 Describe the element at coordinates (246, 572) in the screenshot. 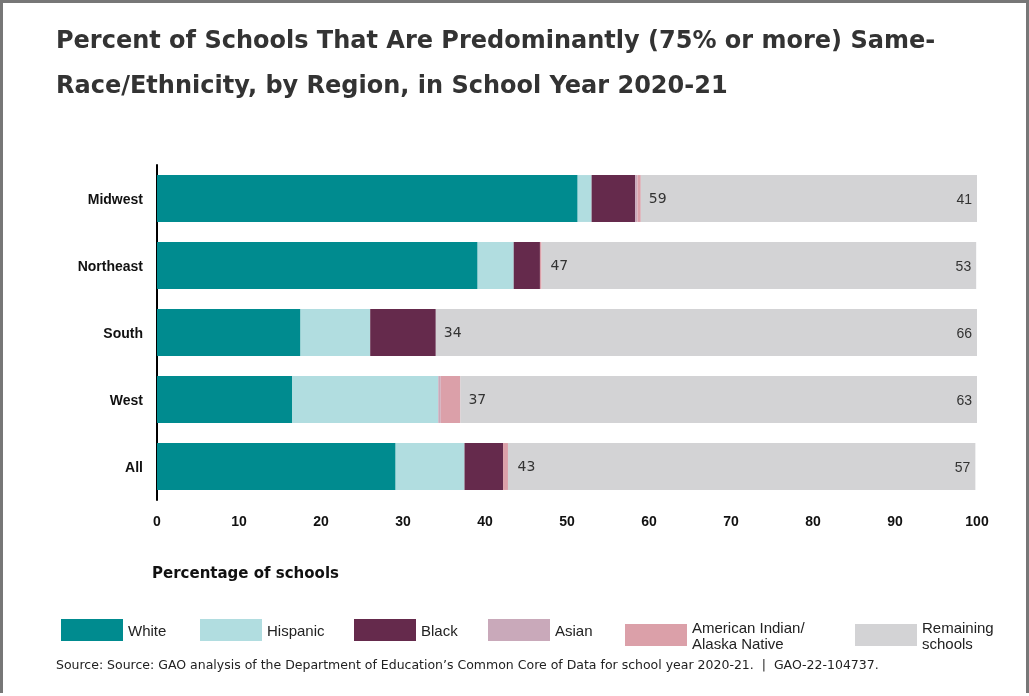

I see `x-axis-title: Percentage of schools` at that location.